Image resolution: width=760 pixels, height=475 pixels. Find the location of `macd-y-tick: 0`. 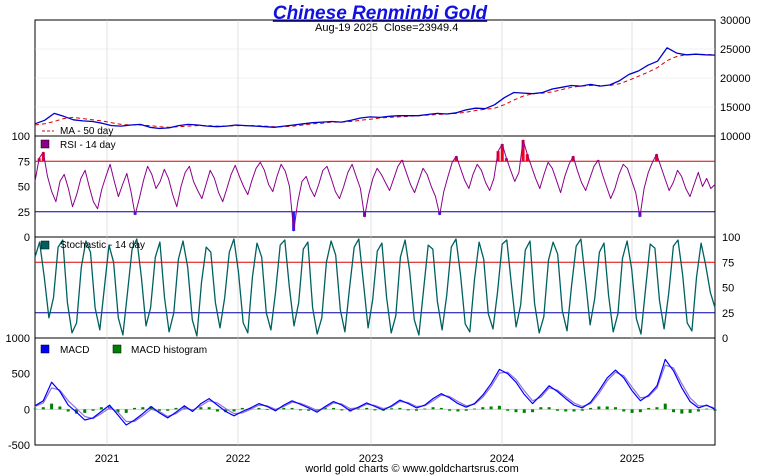

macd-y-tick: 0 is located at coordinates (27, 410).